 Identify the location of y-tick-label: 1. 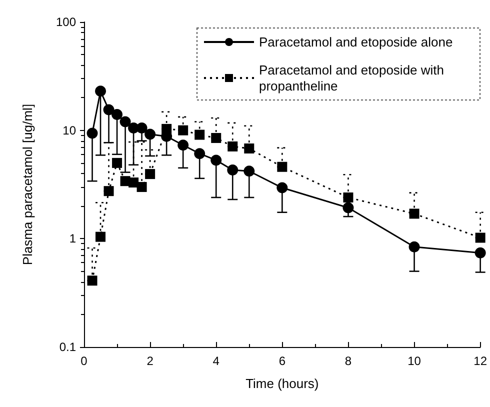
(72, 239).